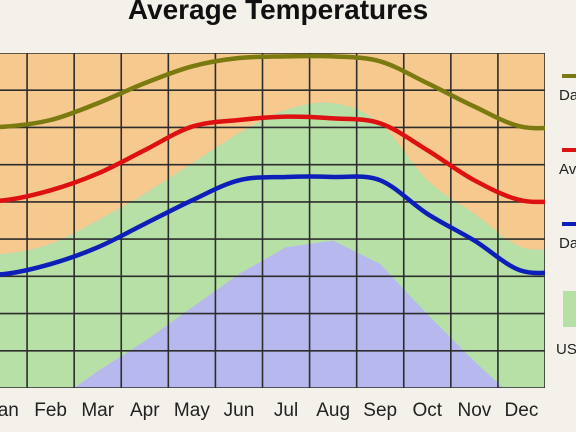 The width and height of the screenshot is (576, 432). I want to click on legend: Da Av Da US, so click(566, 216).